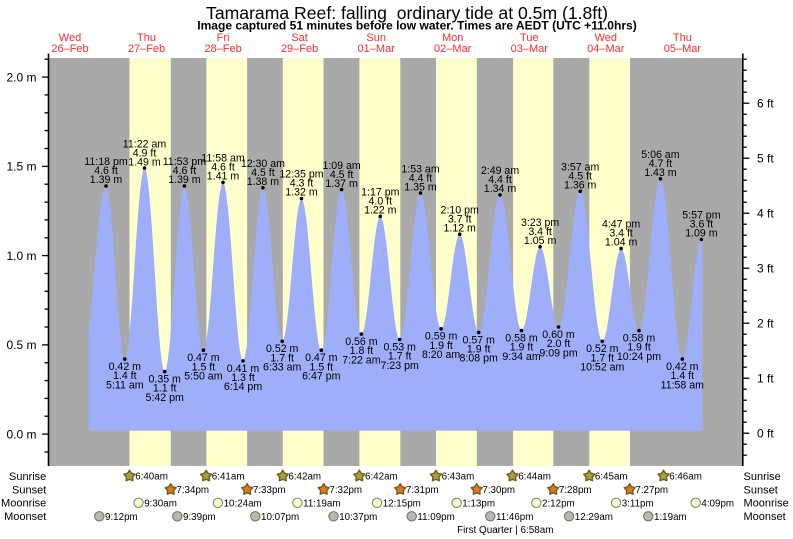 The width and height of the screenshot is (793, 539). What do you see at coordinates (435, 517) in the screenshot?
I see `svg-text: 11:09pm` at bounding box center [435, 517].